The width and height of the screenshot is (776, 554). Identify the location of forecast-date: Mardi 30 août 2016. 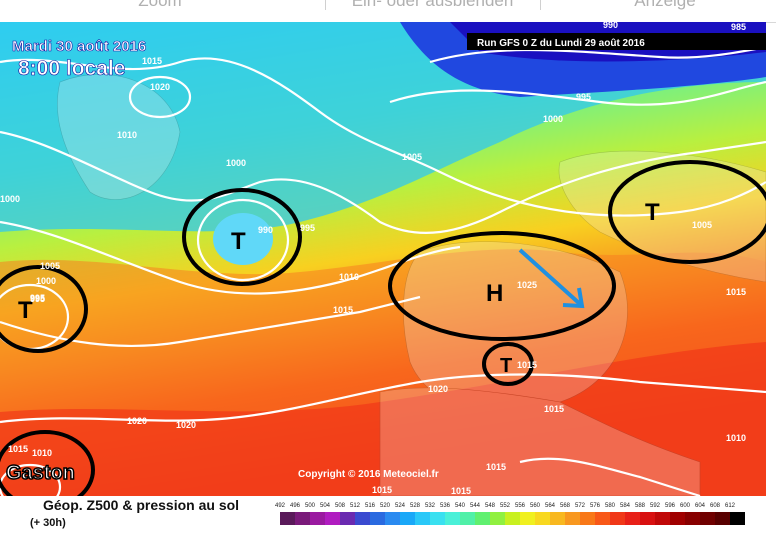
(79, 46).